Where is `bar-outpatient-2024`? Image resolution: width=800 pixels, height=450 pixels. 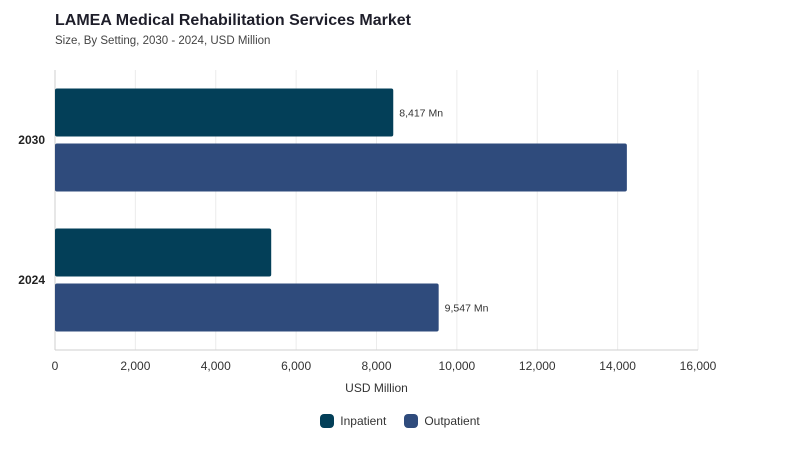
bar-outpatient-2024 is located at coordinates (247, 307).